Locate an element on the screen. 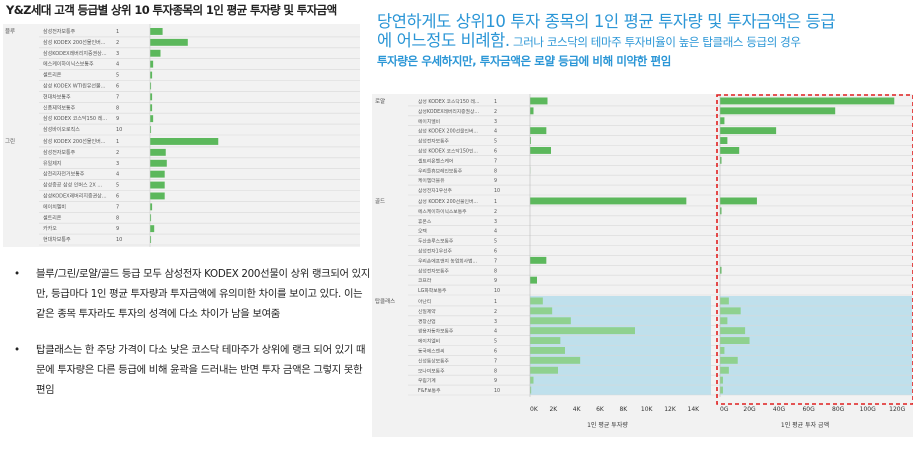 The height and width of the screenshot is (449, 917). grade-label: 탑클래스 is located at coordinates (385, 301).